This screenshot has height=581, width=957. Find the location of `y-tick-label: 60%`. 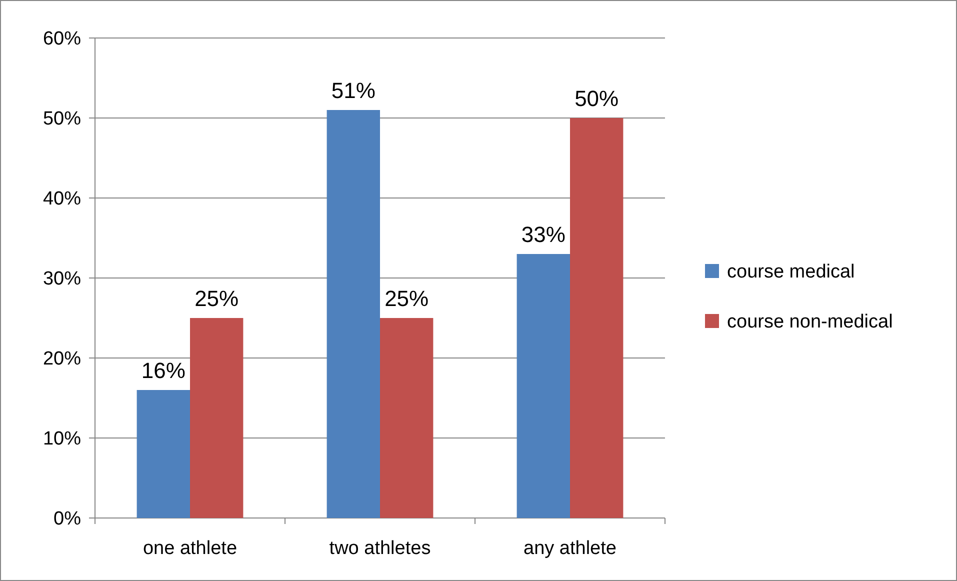

y-tick-label: 60% is located at coordinates (62, 39).